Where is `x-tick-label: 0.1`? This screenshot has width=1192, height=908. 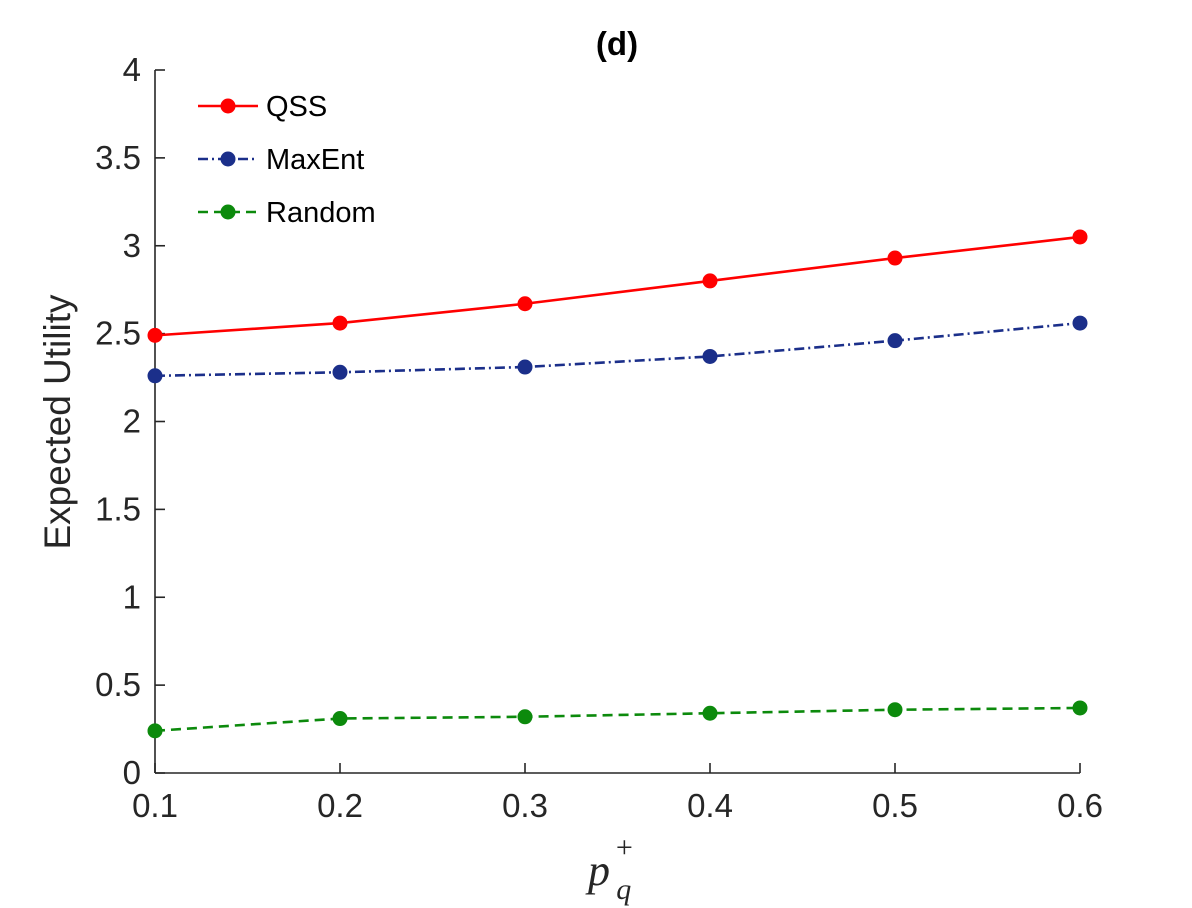
x-tick-label: 0.1 is located at coordinates (155, 805).